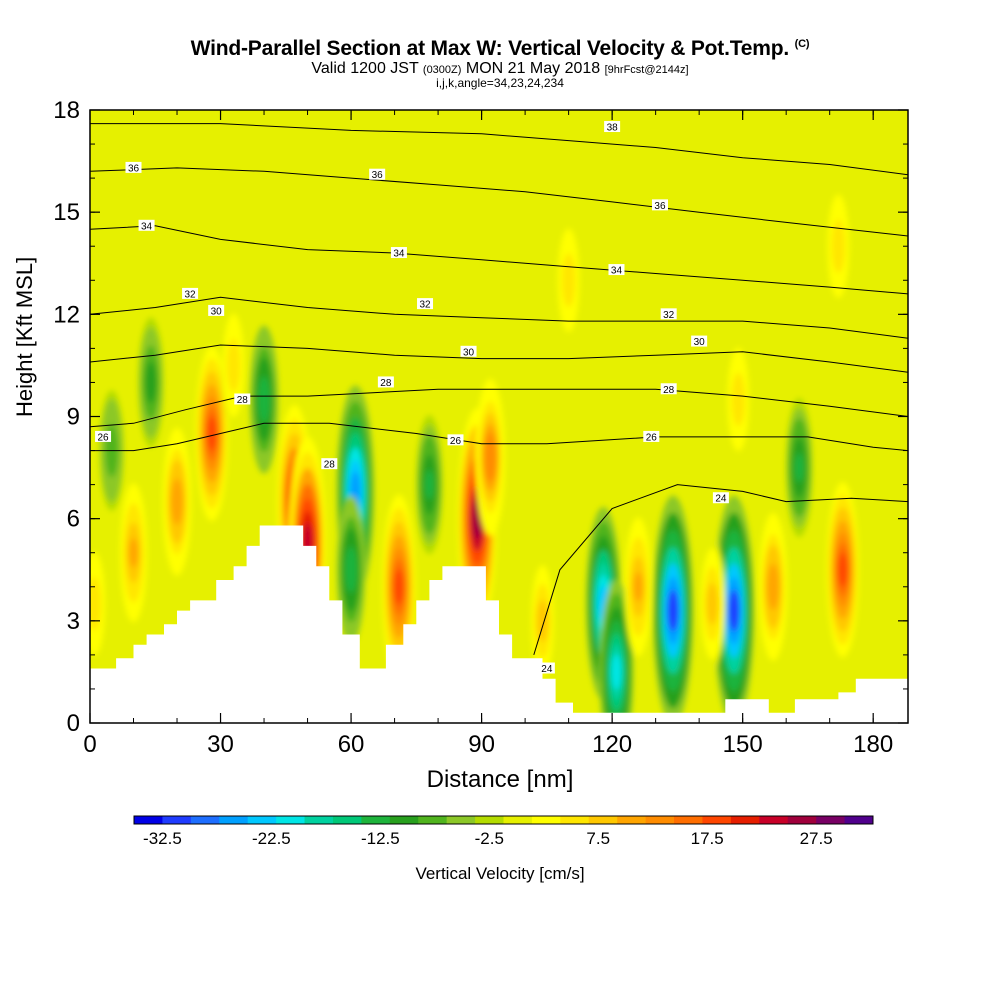 Image resolution: width=1000 pixels, height=1000 pixels. What do you see at coordinates (24, 336) in the screenshot?
I see `y-axis-label: Height [Kft MSL]` at bounding box center [24, 336].